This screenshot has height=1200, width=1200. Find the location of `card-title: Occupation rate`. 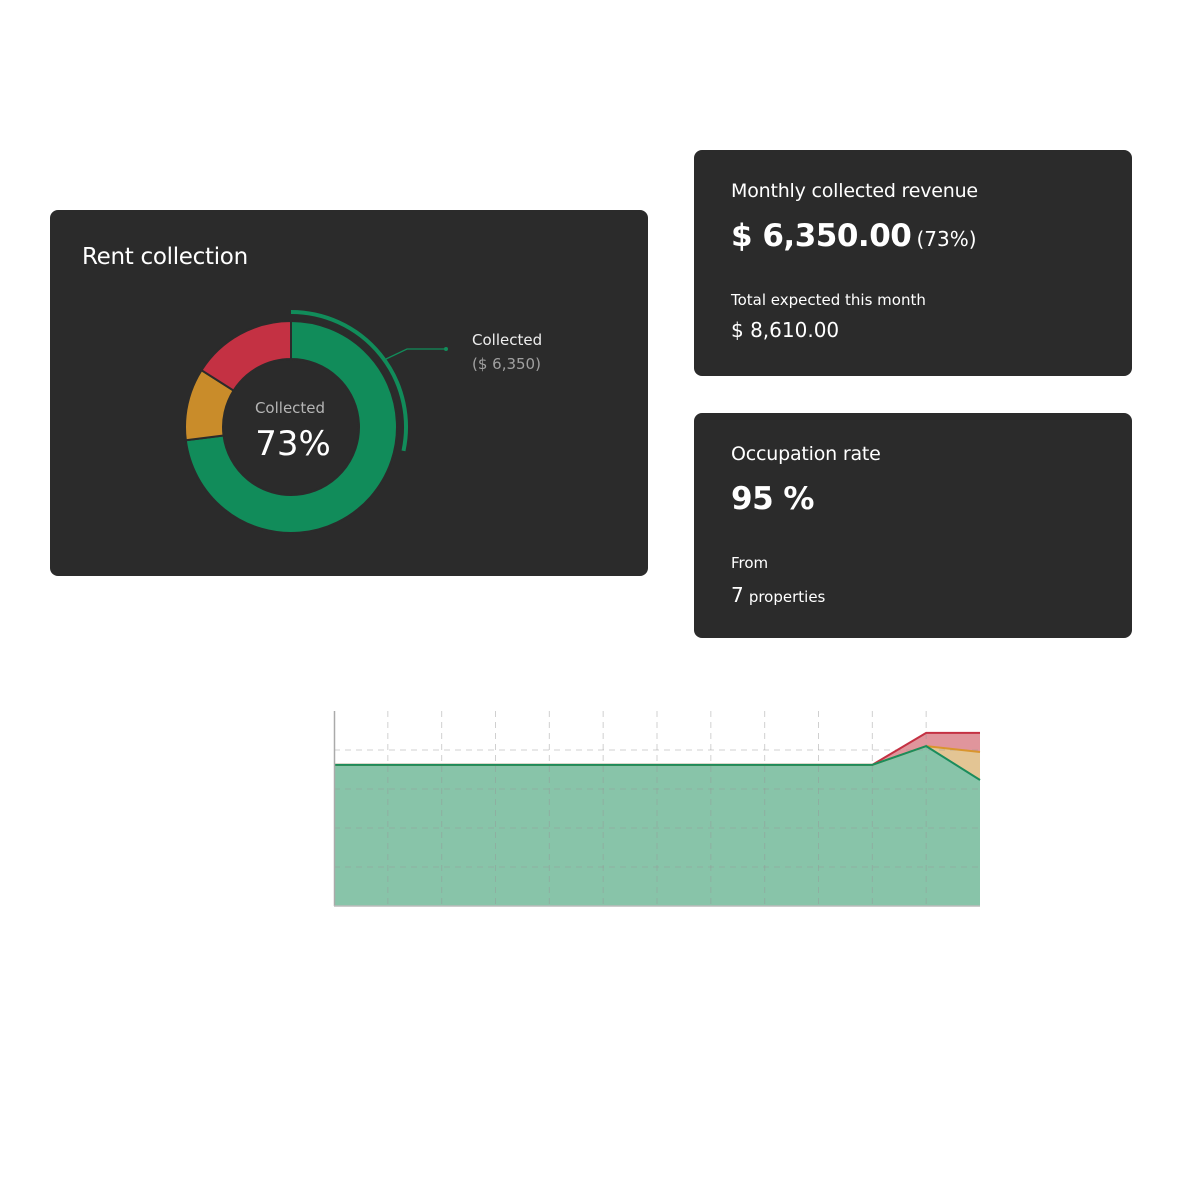

card-title: Occupation rate is located at coordinates (806, 454).